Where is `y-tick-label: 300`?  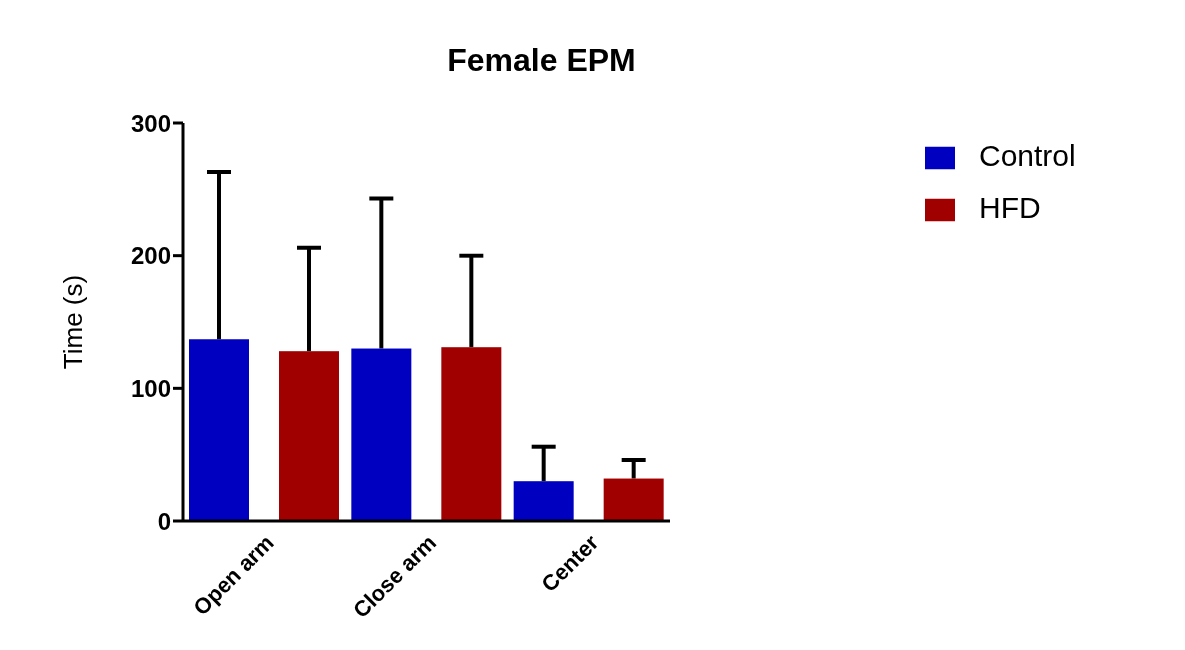 y-tick-label: 300 is located at coordinates (150, 123).